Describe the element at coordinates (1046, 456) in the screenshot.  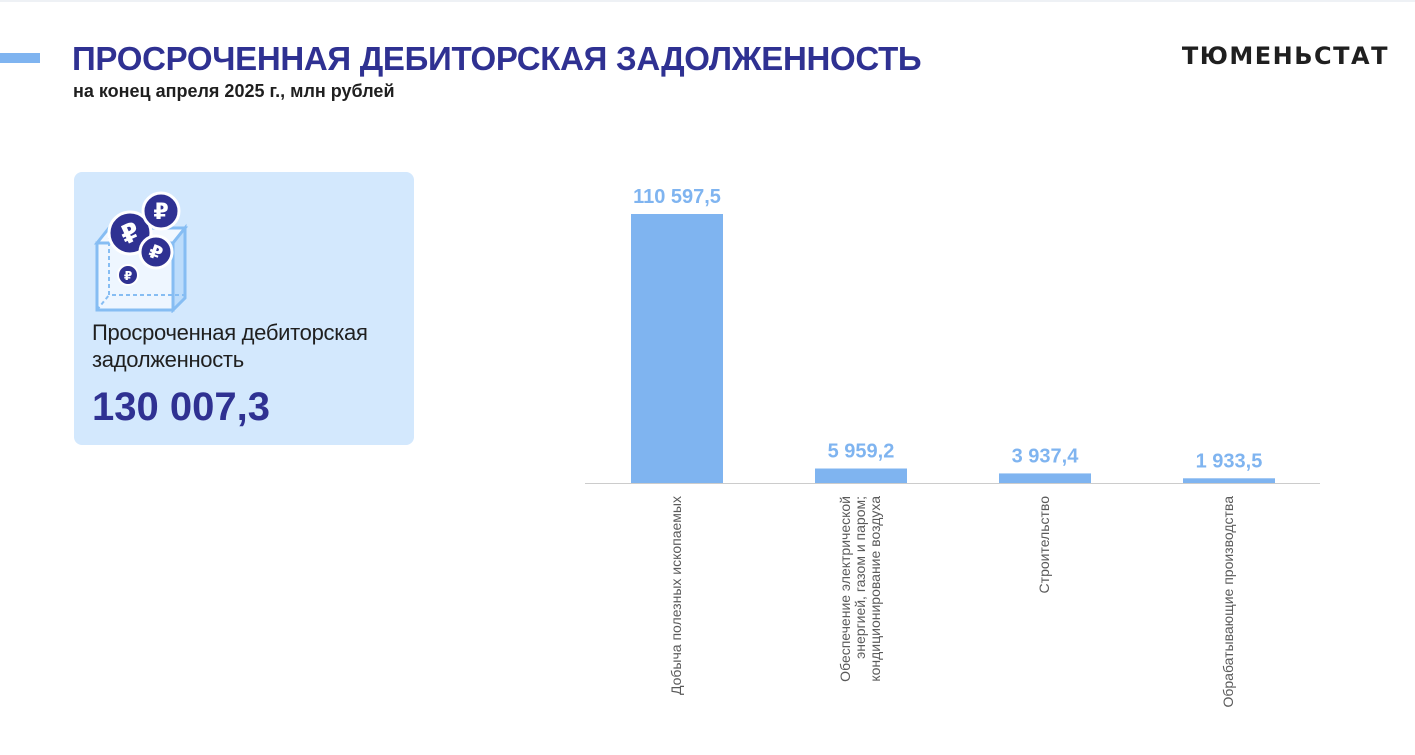
I see `data-label-3: 3 937,4` at that location.